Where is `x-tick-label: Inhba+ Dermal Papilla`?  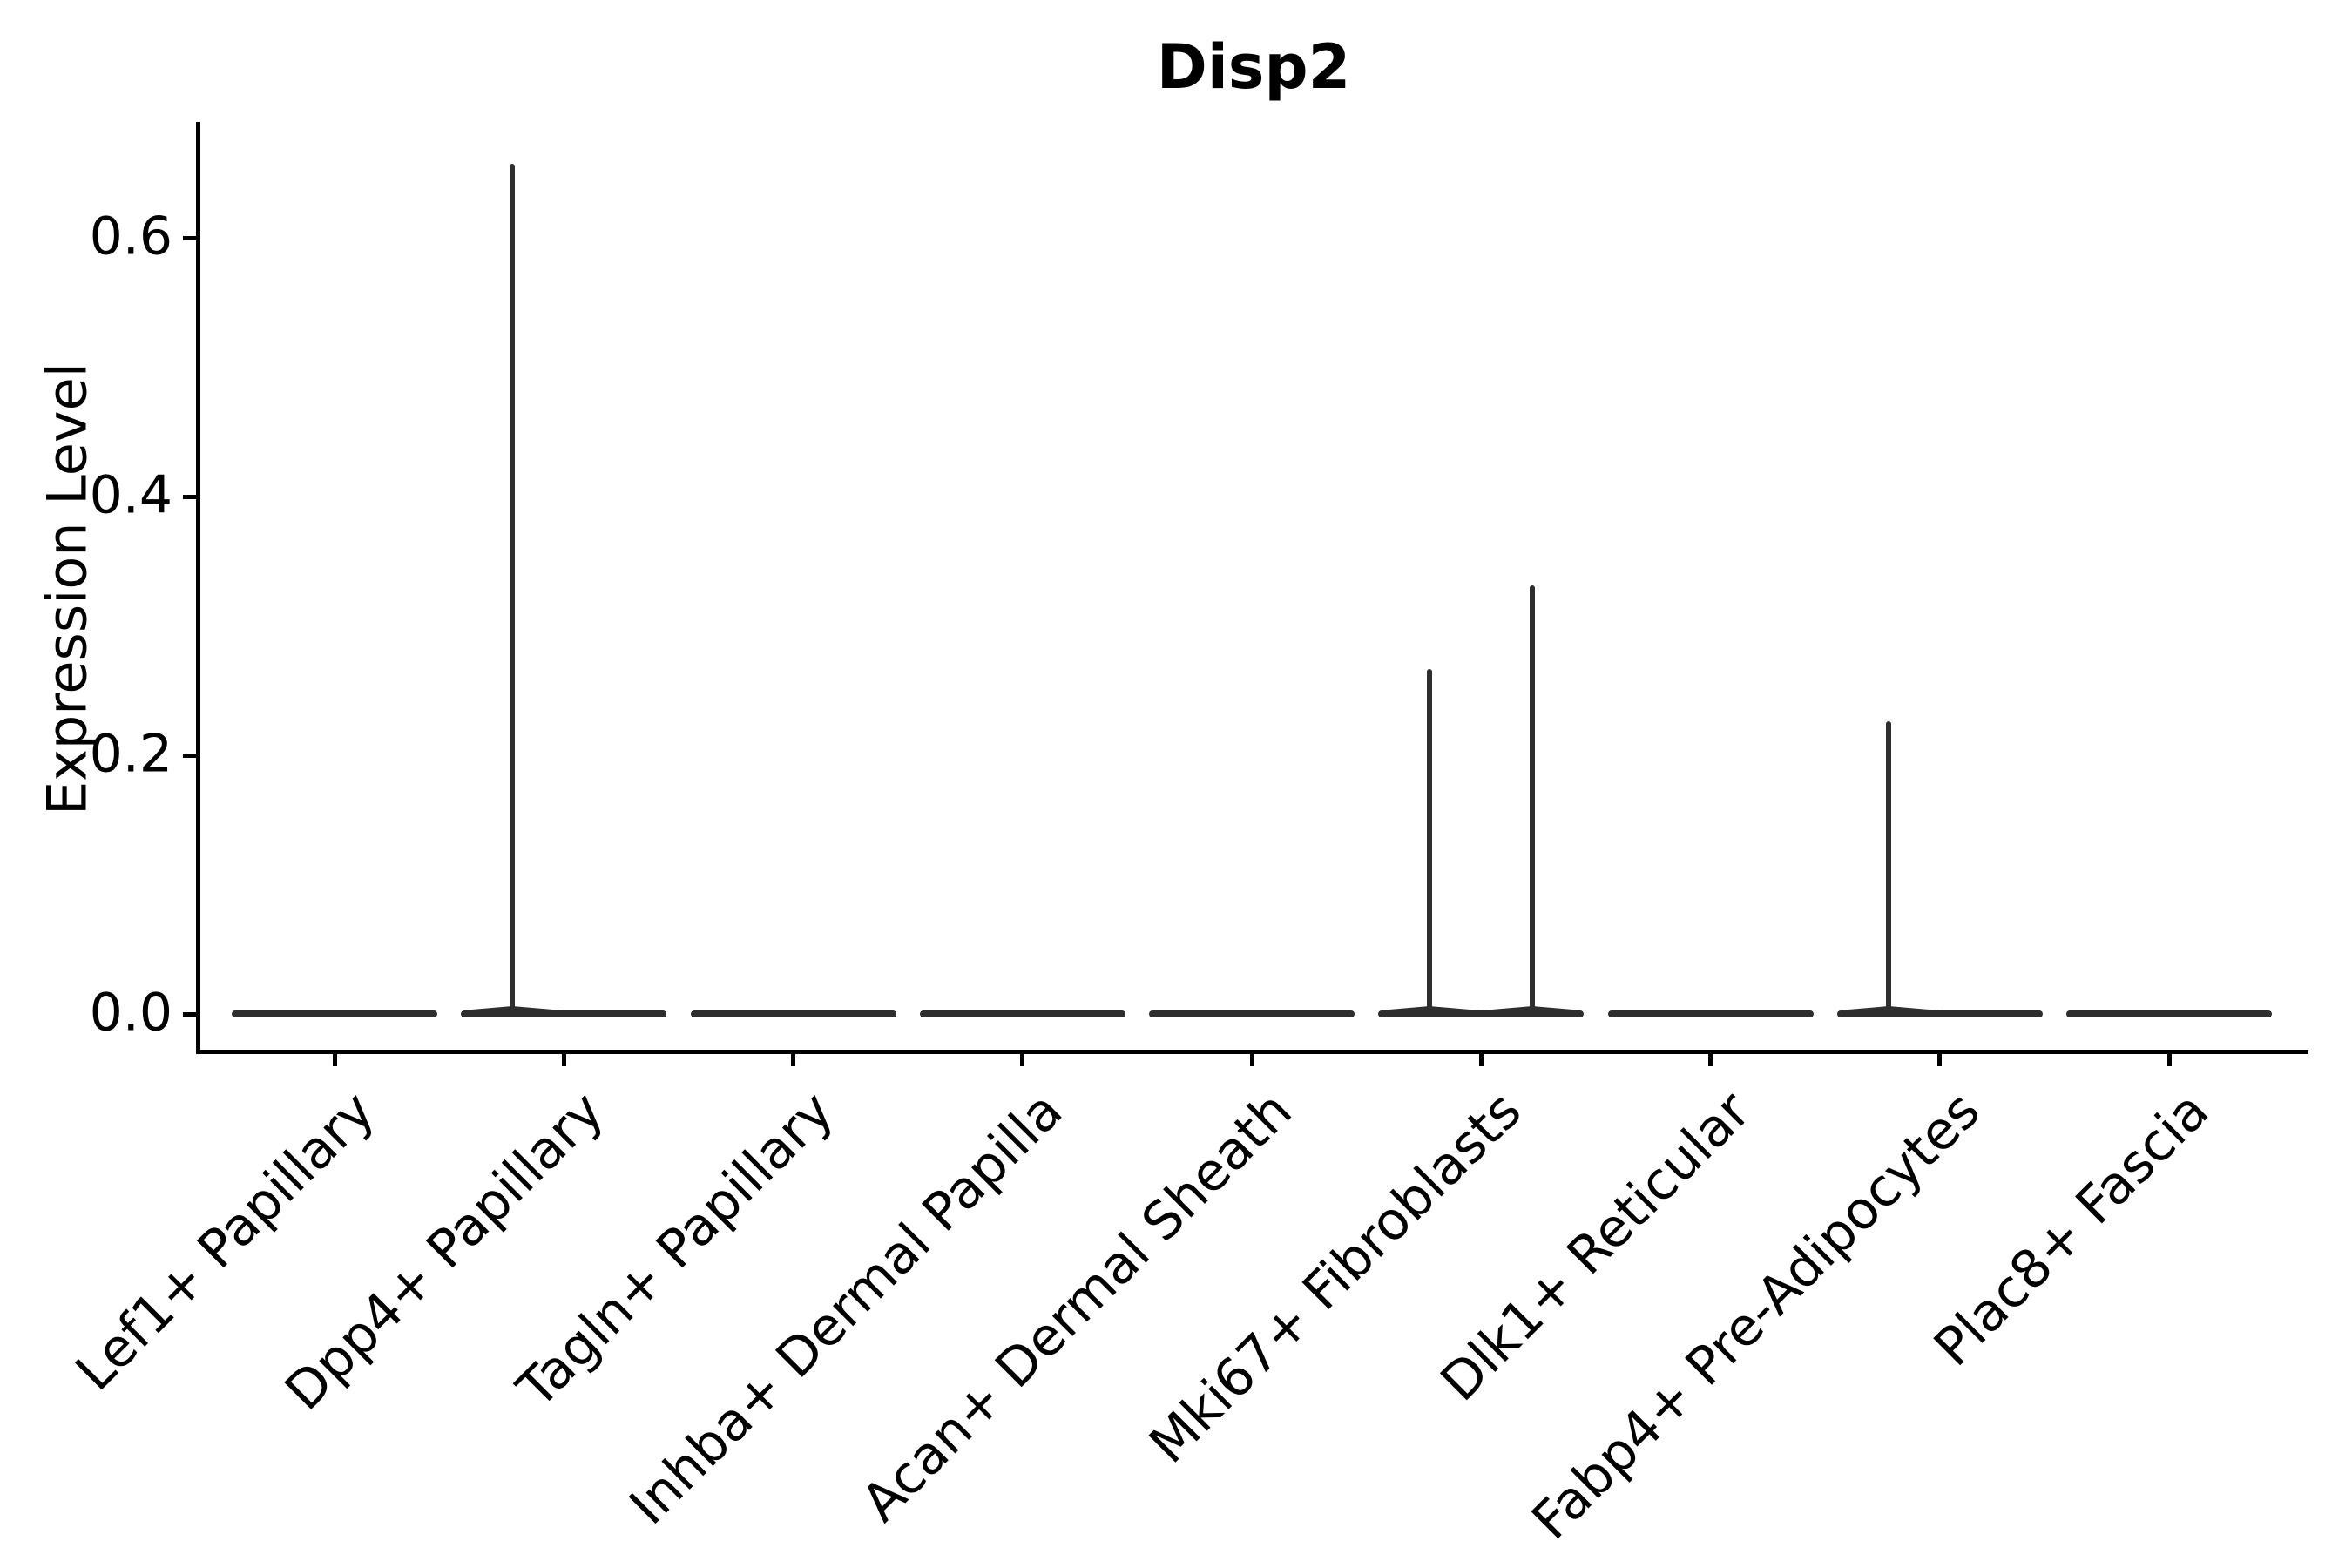 x-tick-label: Inhba+ Dermal Papilla is located at coordinates (846, 1309).